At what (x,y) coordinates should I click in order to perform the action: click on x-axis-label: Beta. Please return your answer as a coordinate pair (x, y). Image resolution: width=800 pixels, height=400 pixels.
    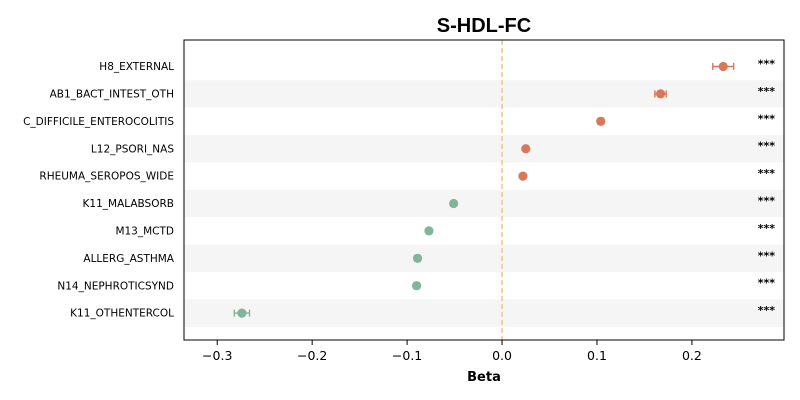
    Looking at the image, I should click on (484, 377).